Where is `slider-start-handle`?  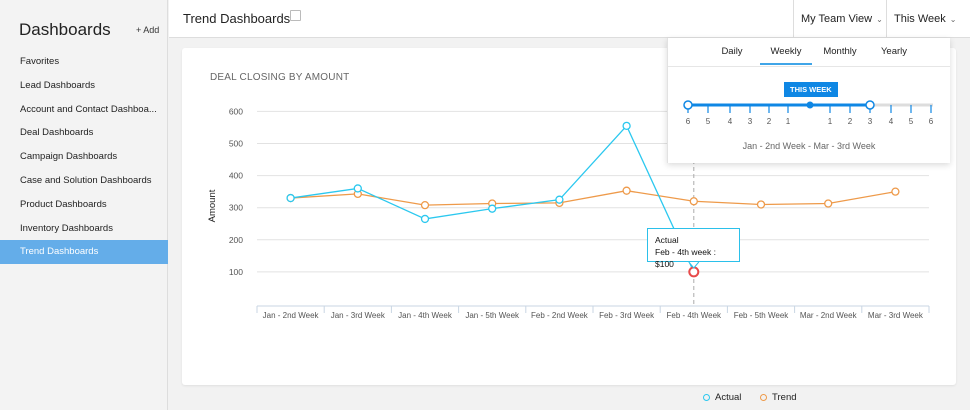
slider-start-handle is located at coordinates (688, 105).